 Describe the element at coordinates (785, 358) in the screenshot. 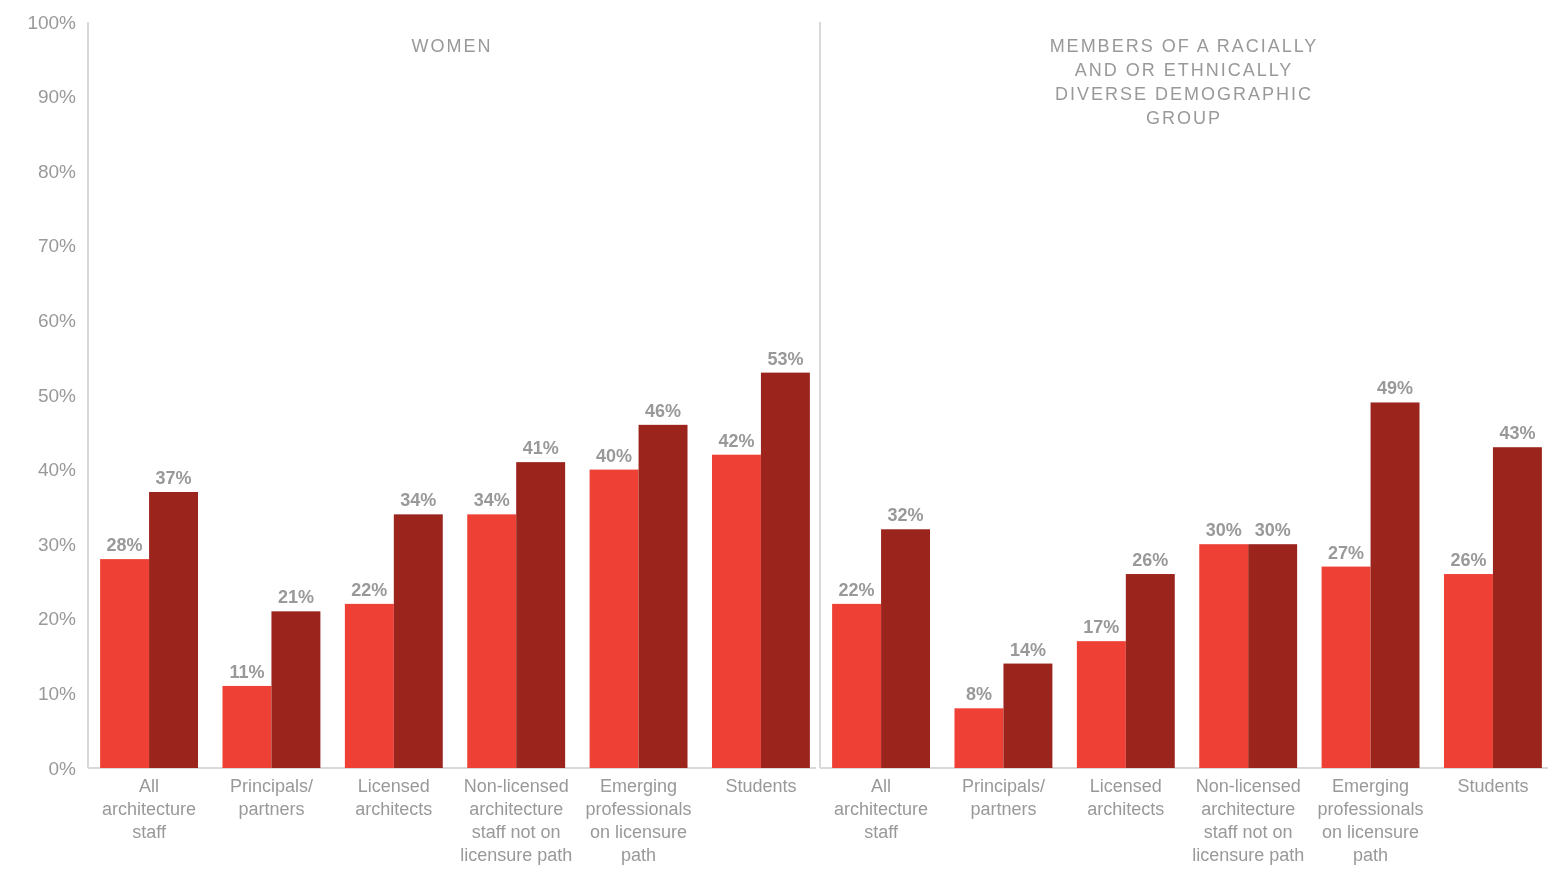

I see `data-label: 53%` at that location.